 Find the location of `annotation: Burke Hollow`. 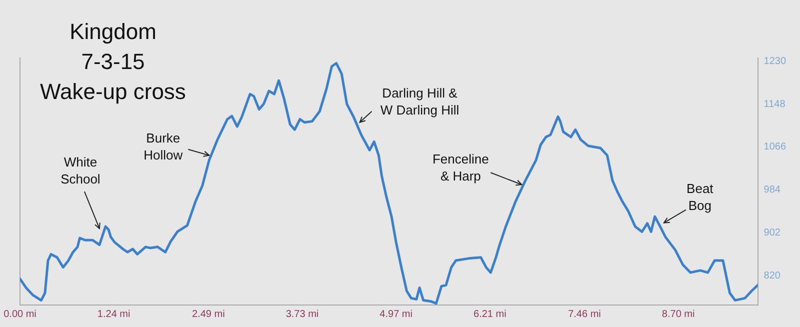

annotation: Burke Hollow is located at coordinates (164, 146).